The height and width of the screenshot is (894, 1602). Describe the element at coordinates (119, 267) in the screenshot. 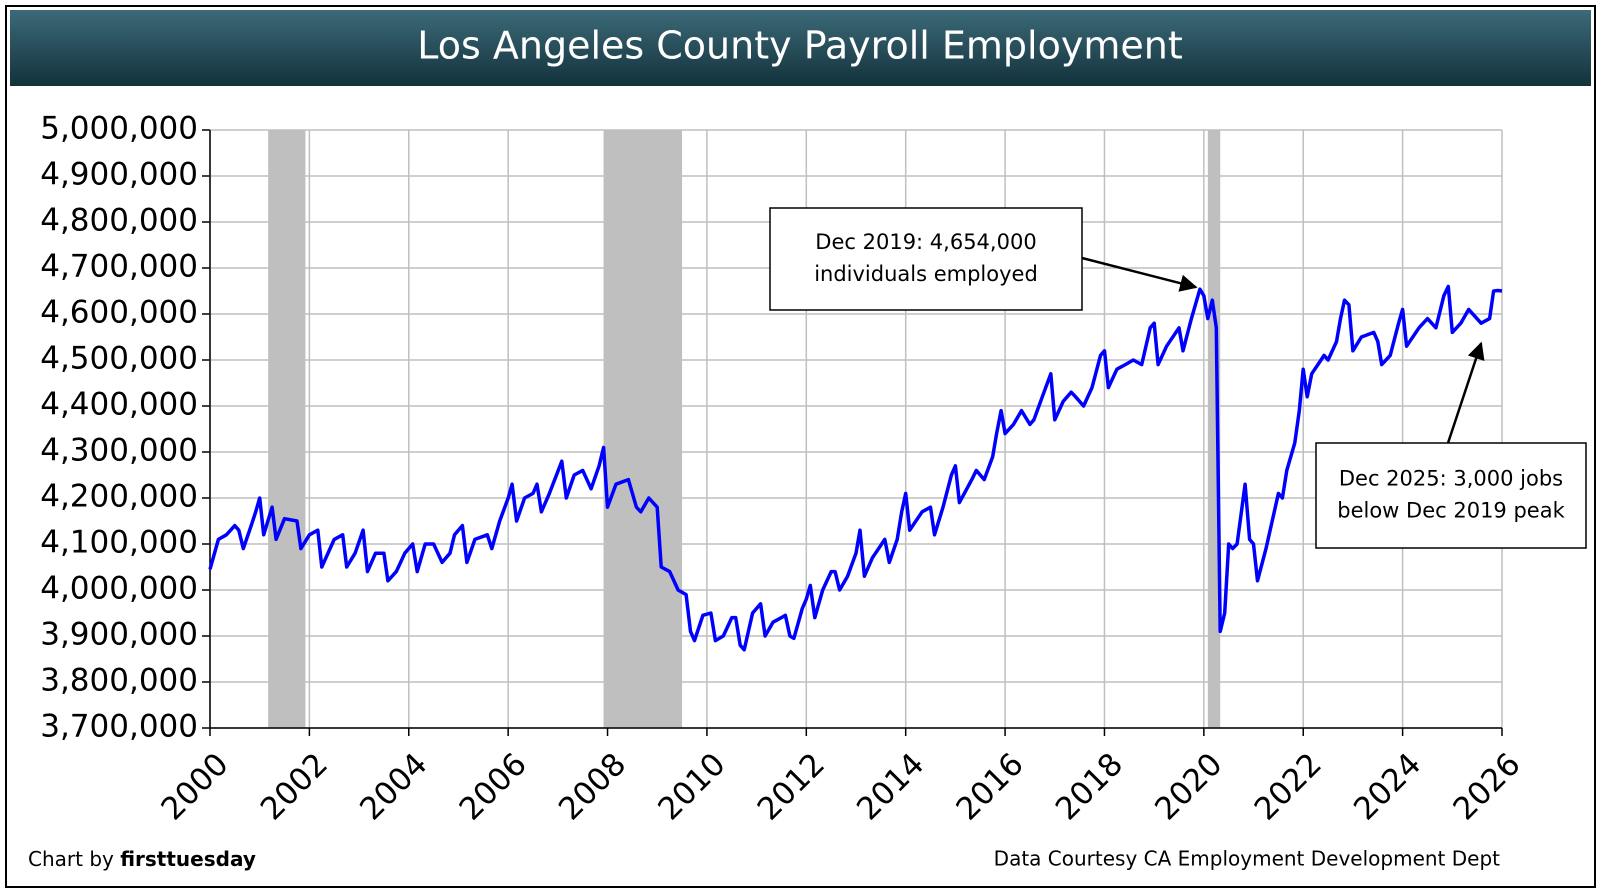

I see `y-tick-label: 4,700,000` at that location.